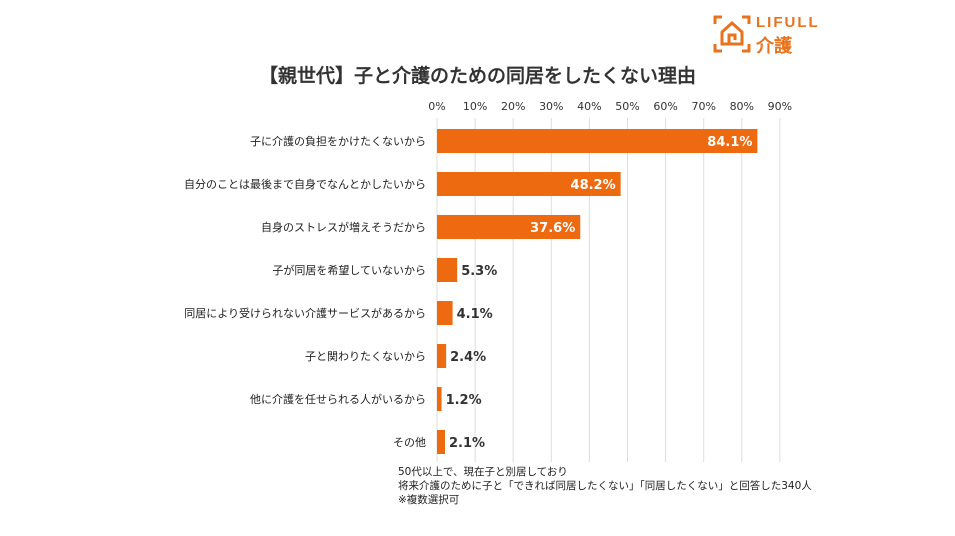 The height and width of the screenshot is (536, 955). Describe the element at coordinates (338, 399) in the screenshot. I see `category-label: 他に介護を任せられる人がいるから` at that location.